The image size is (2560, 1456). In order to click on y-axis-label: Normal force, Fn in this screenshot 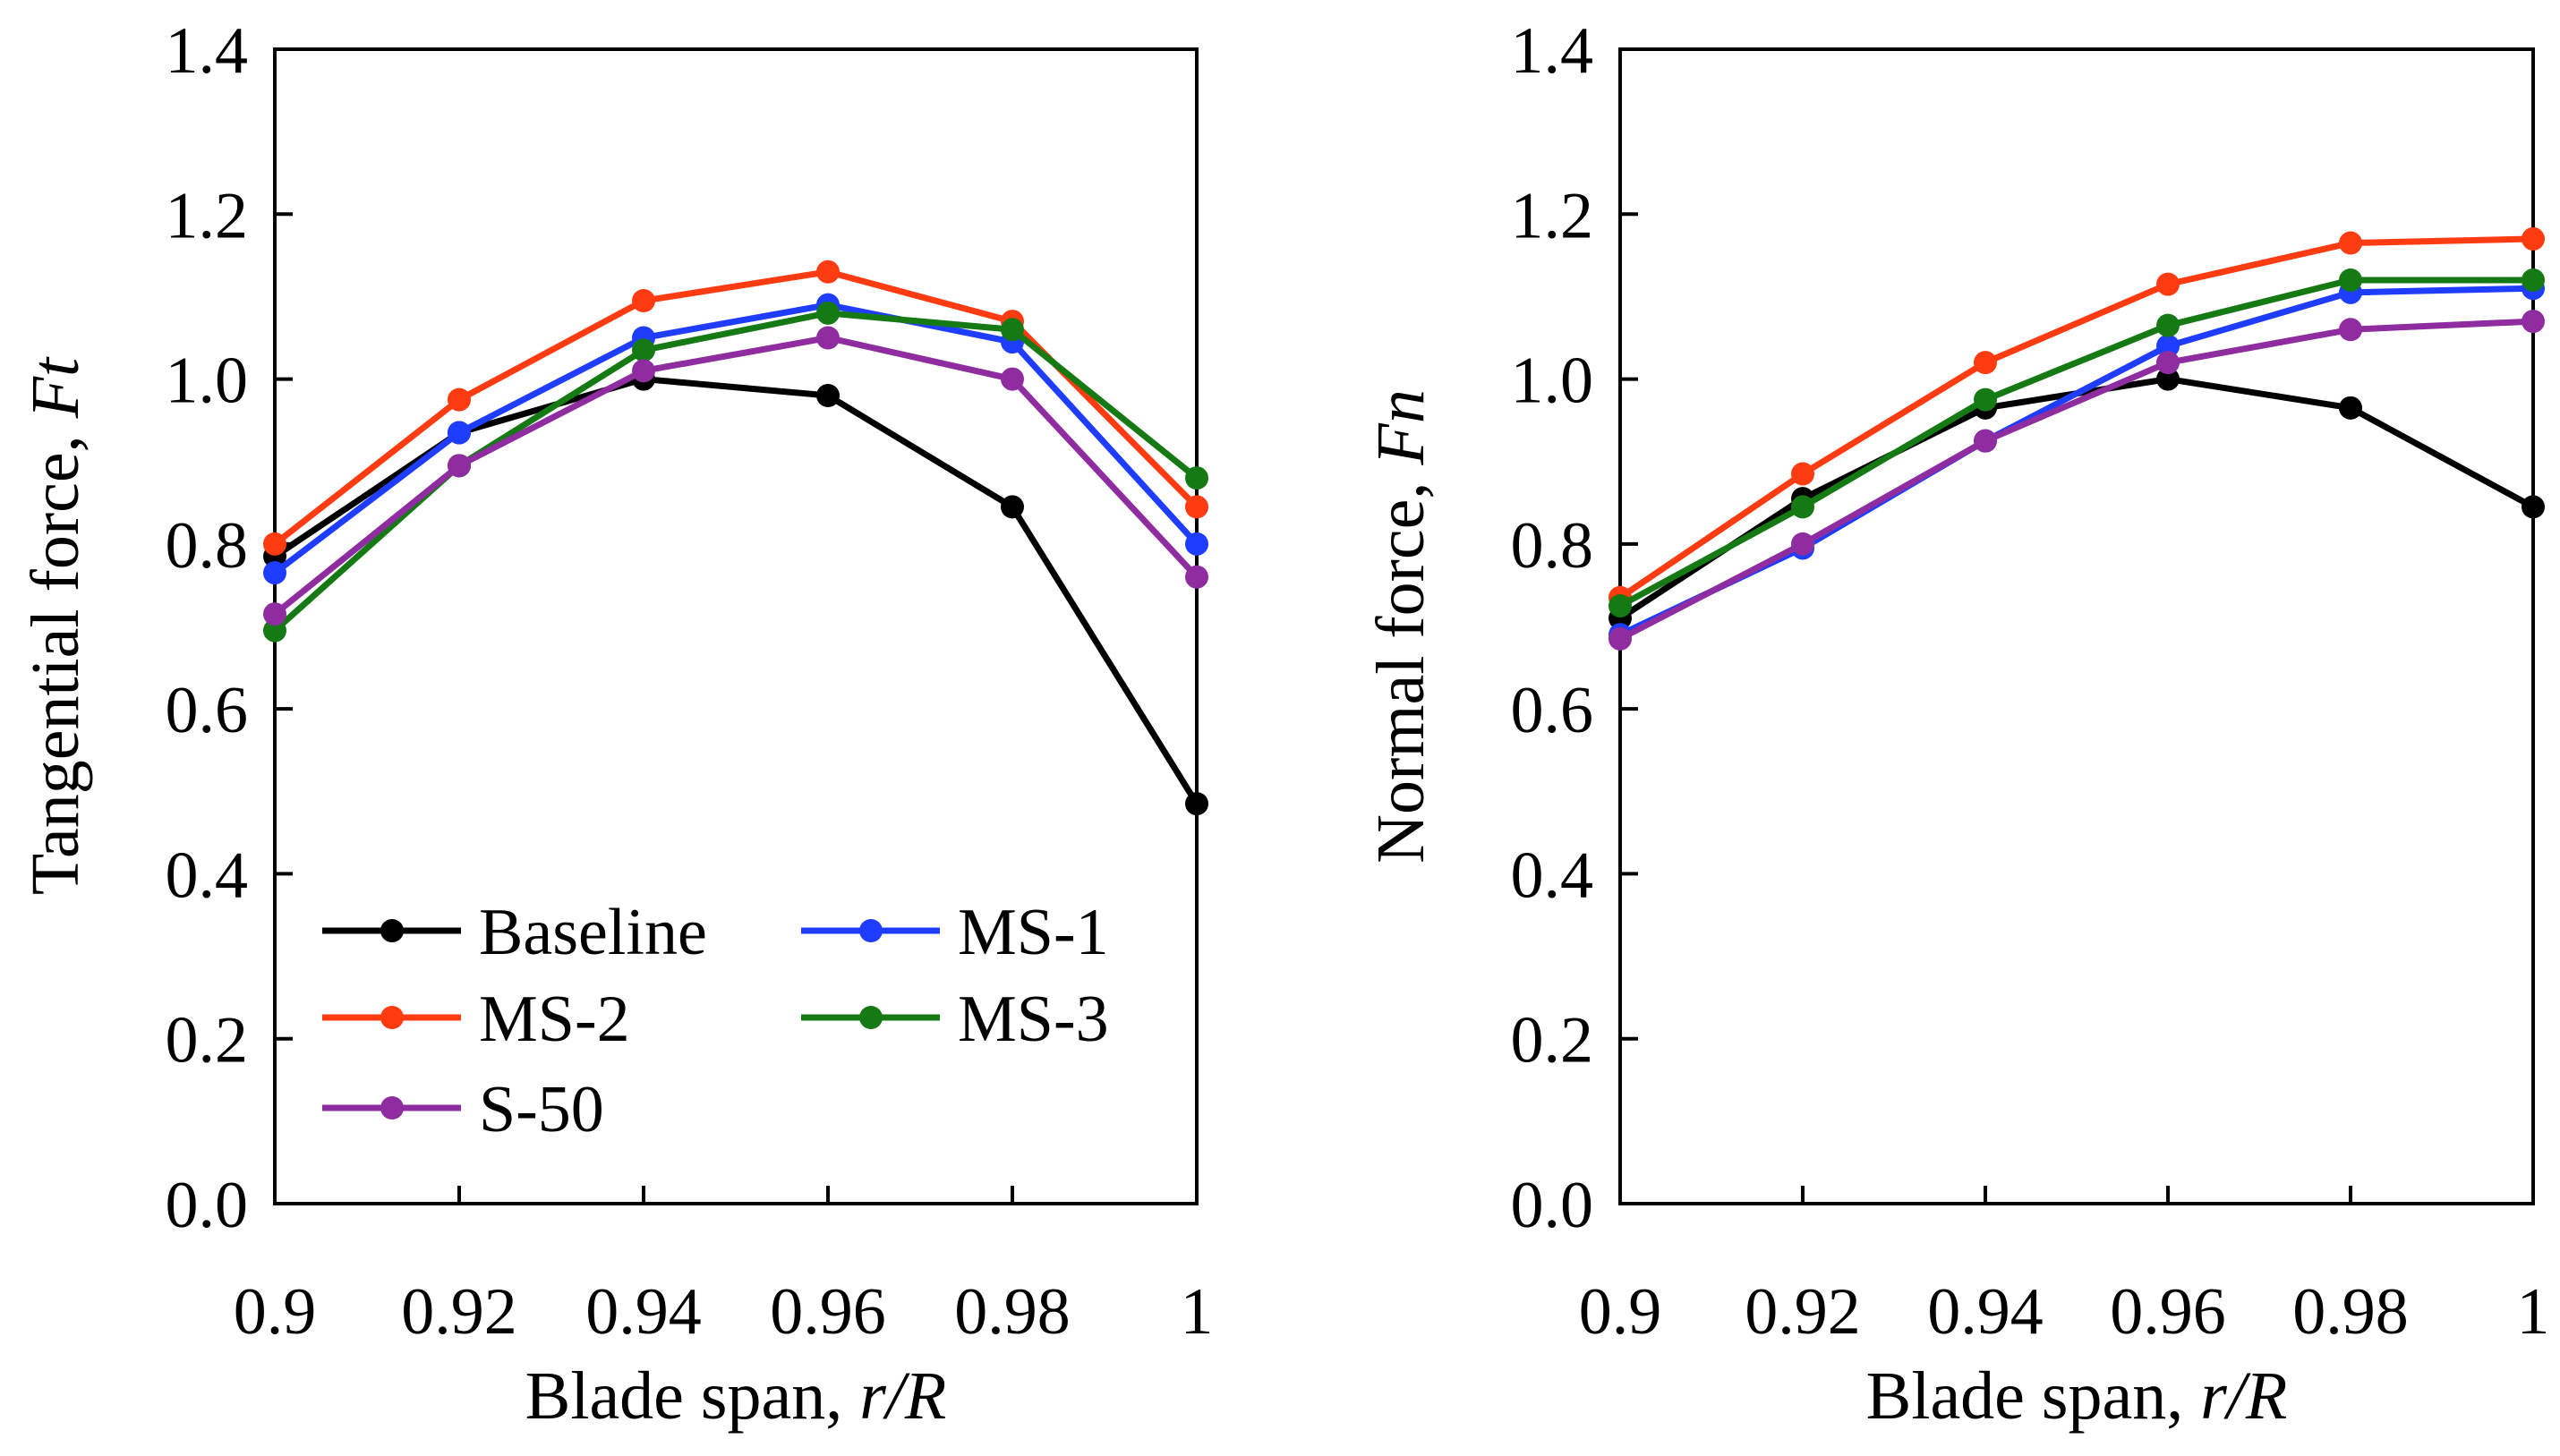, I will do `click(1400, 626)`.